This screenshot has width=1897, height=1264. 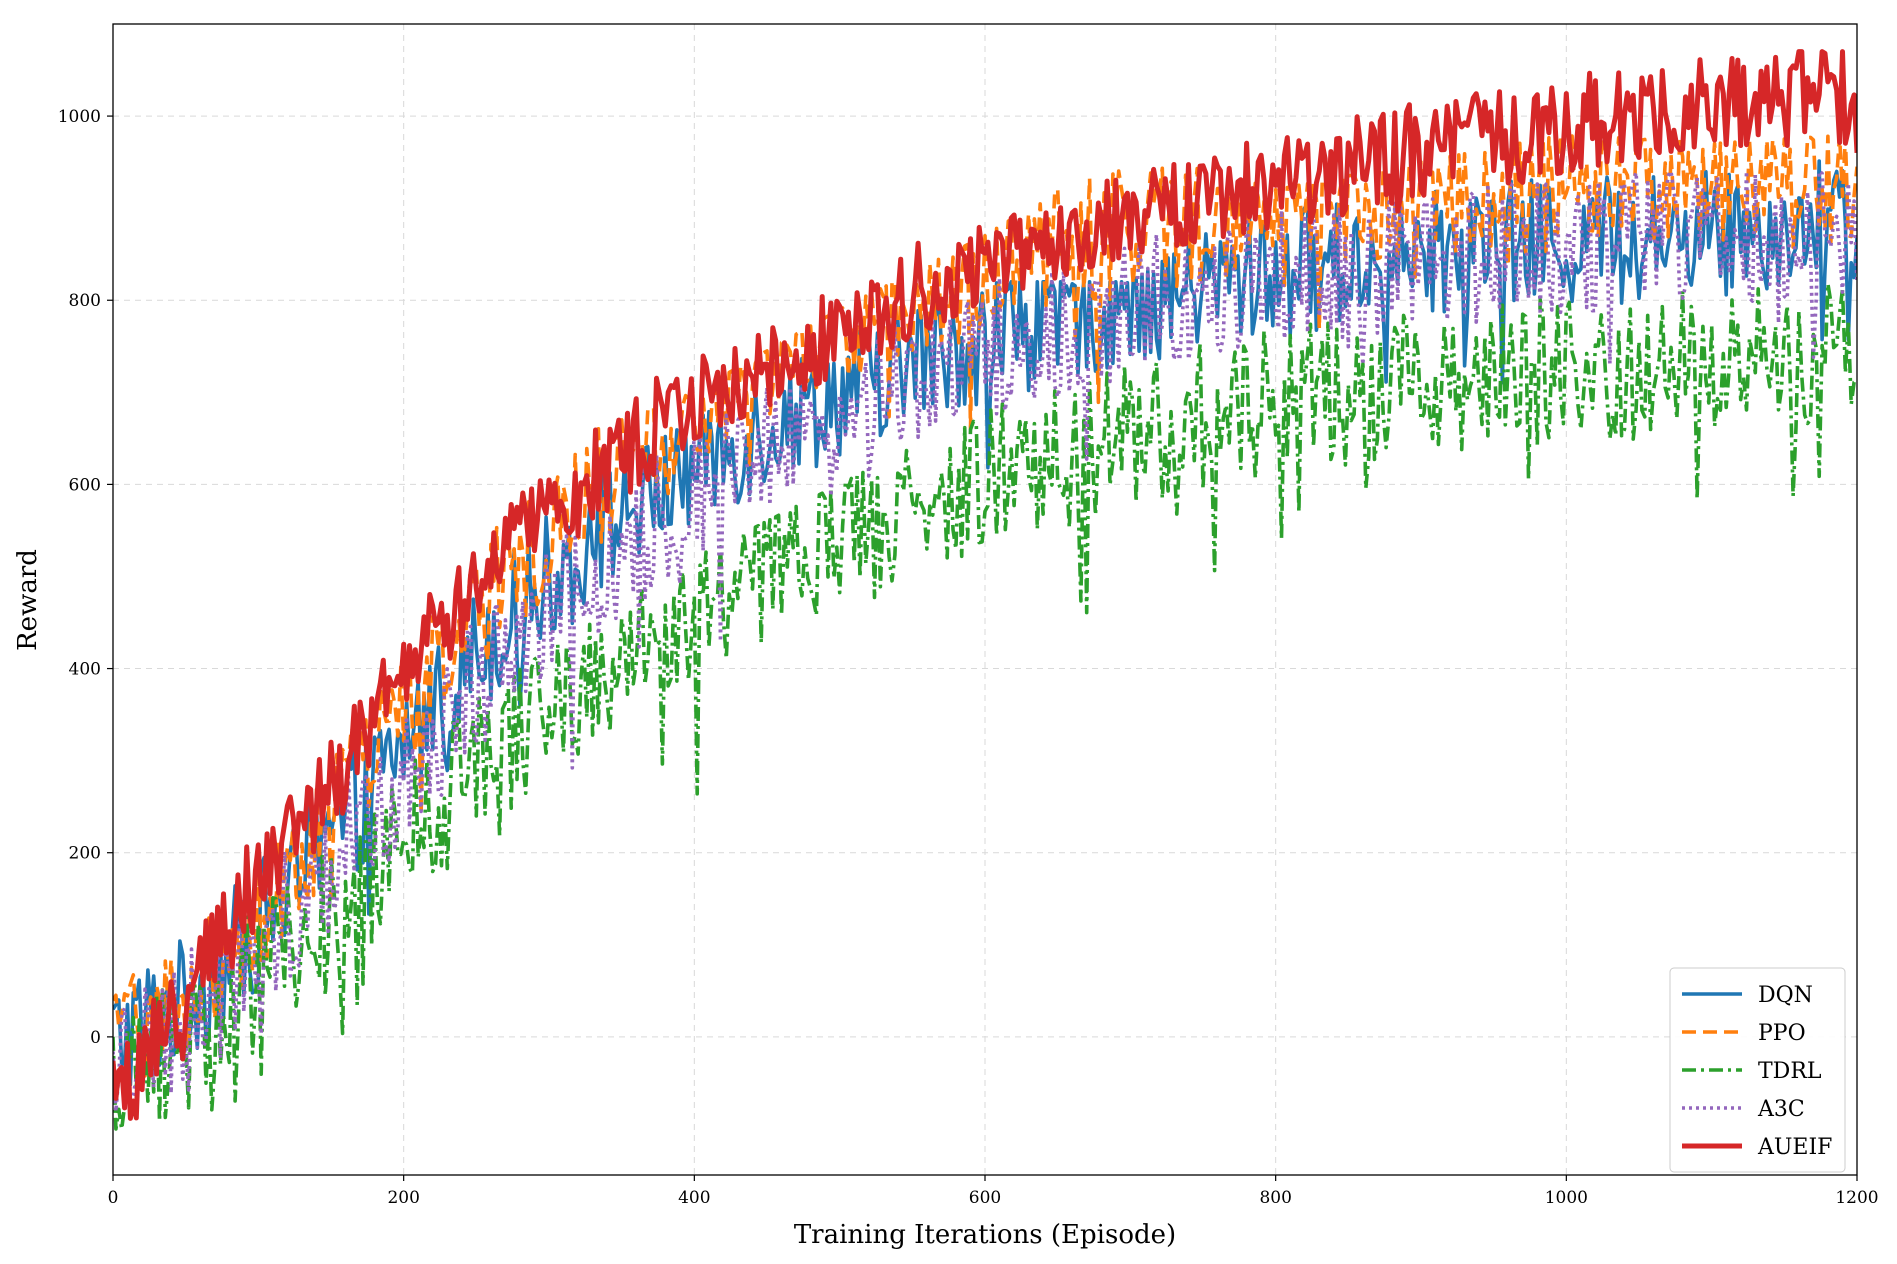 I want to click on y-tick-label: 0, so click(x=95, y=1038).